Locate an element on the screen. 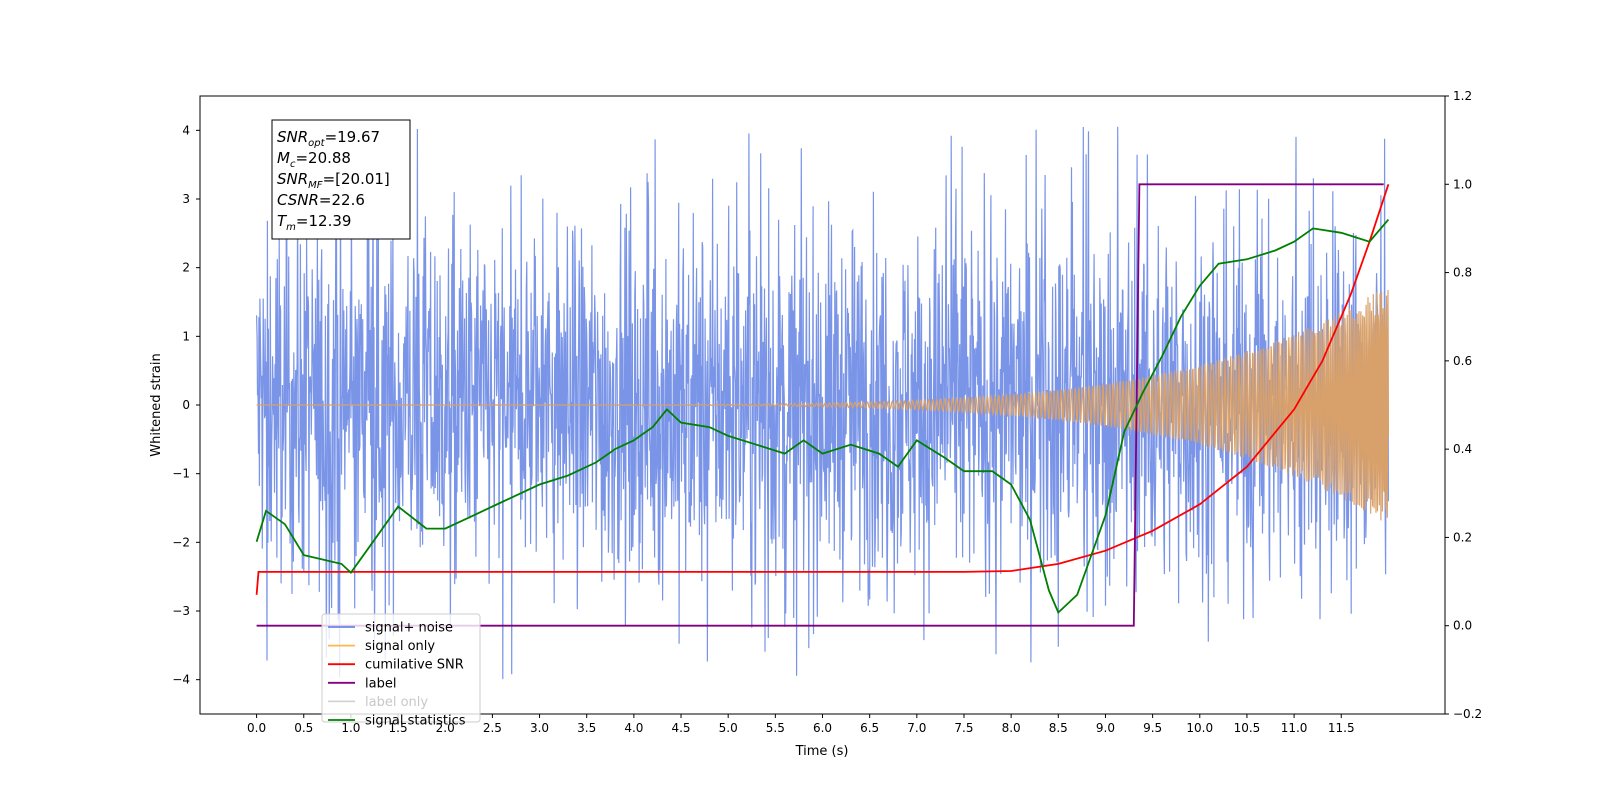 This screenshot has width=1600, height=800. legend-label: signal+ noise is located at coordinates (409, 628).